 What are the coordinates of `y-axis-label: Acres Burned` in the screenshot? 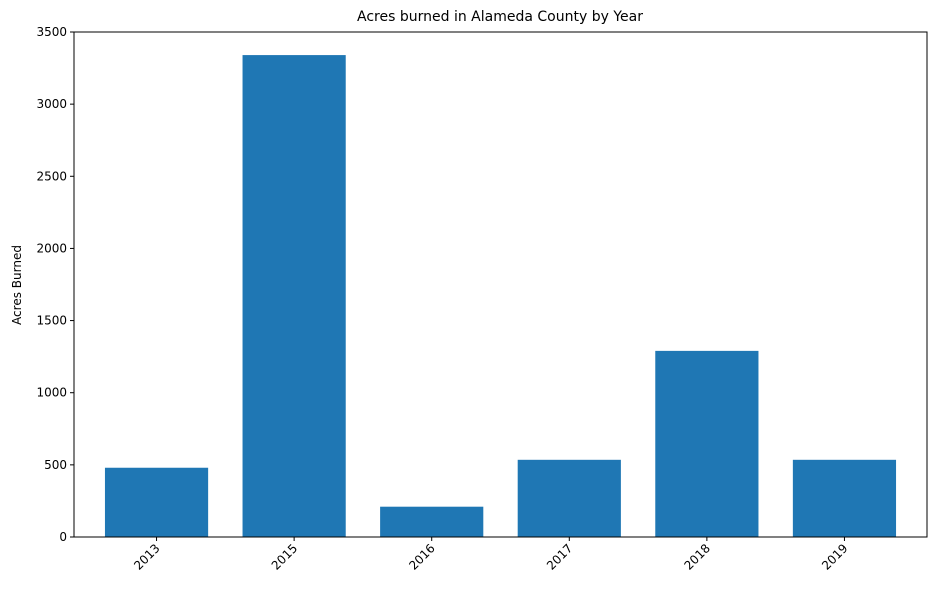 It's located at (17, 285).